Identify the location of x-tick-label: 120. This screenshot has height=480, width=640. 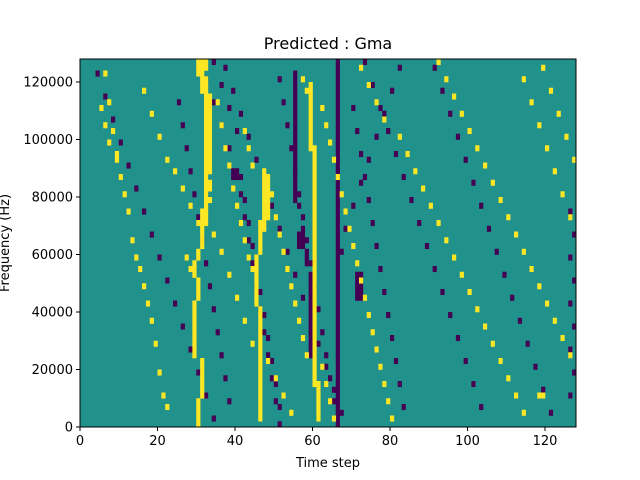
(545, 441).